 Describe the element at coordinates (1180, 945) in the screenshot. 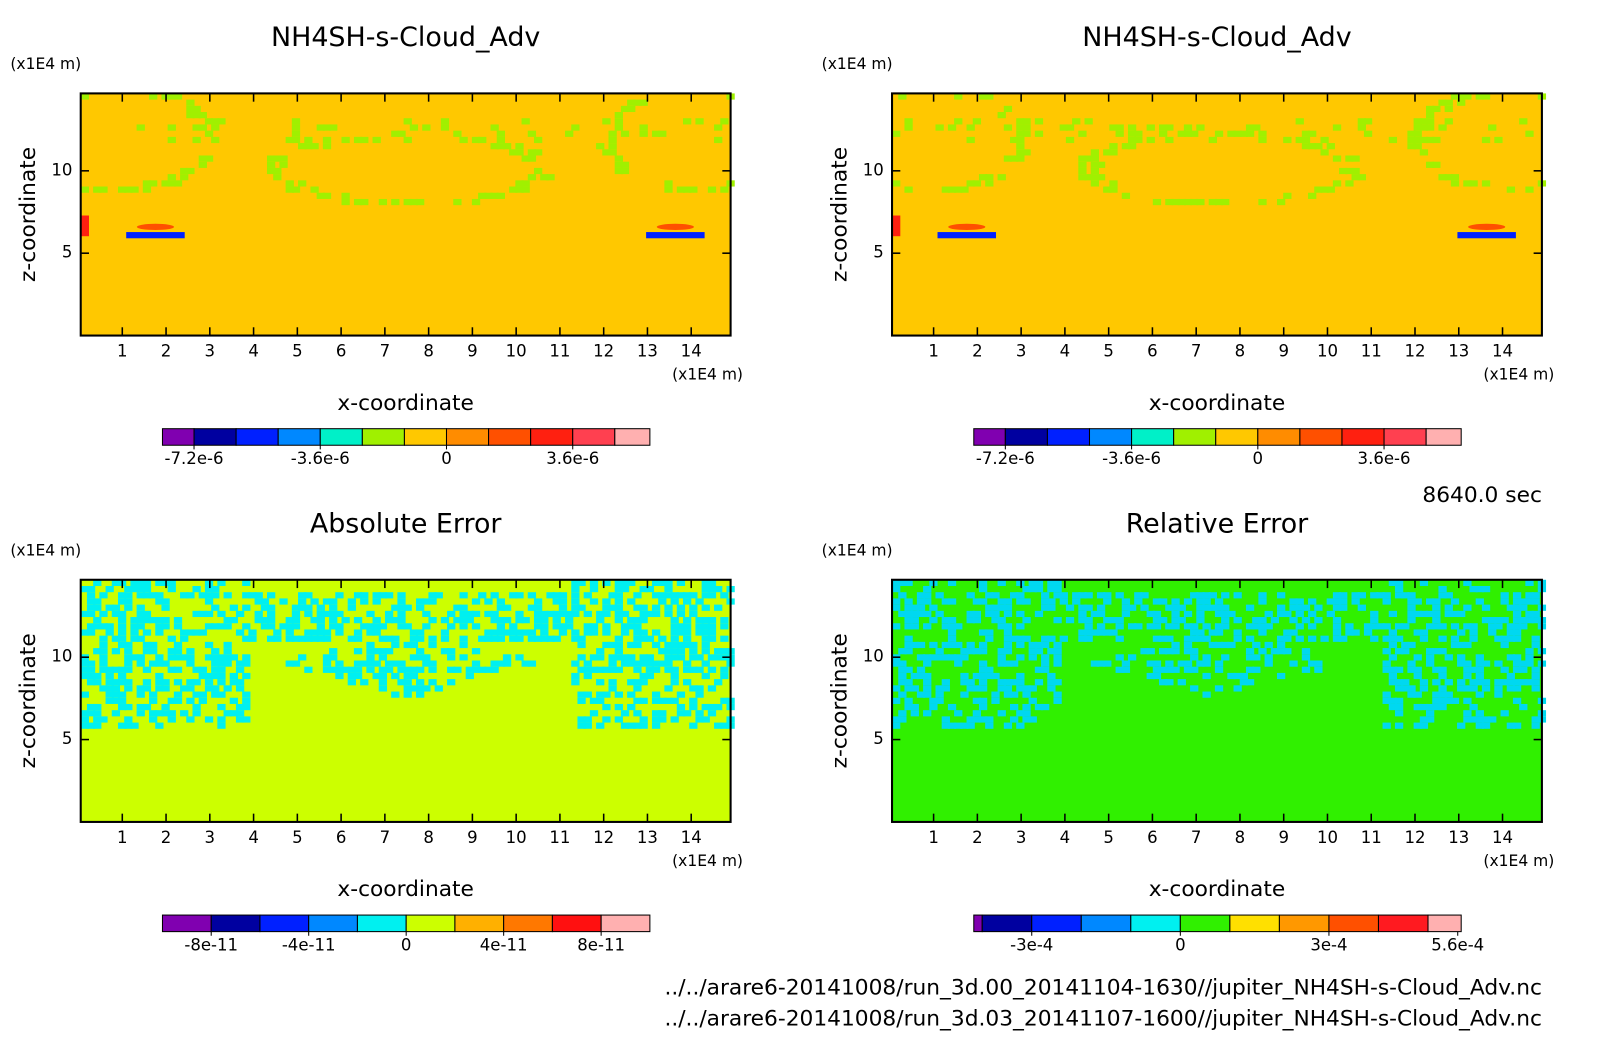

I see `colorbar-tick-label: 0` at that location.